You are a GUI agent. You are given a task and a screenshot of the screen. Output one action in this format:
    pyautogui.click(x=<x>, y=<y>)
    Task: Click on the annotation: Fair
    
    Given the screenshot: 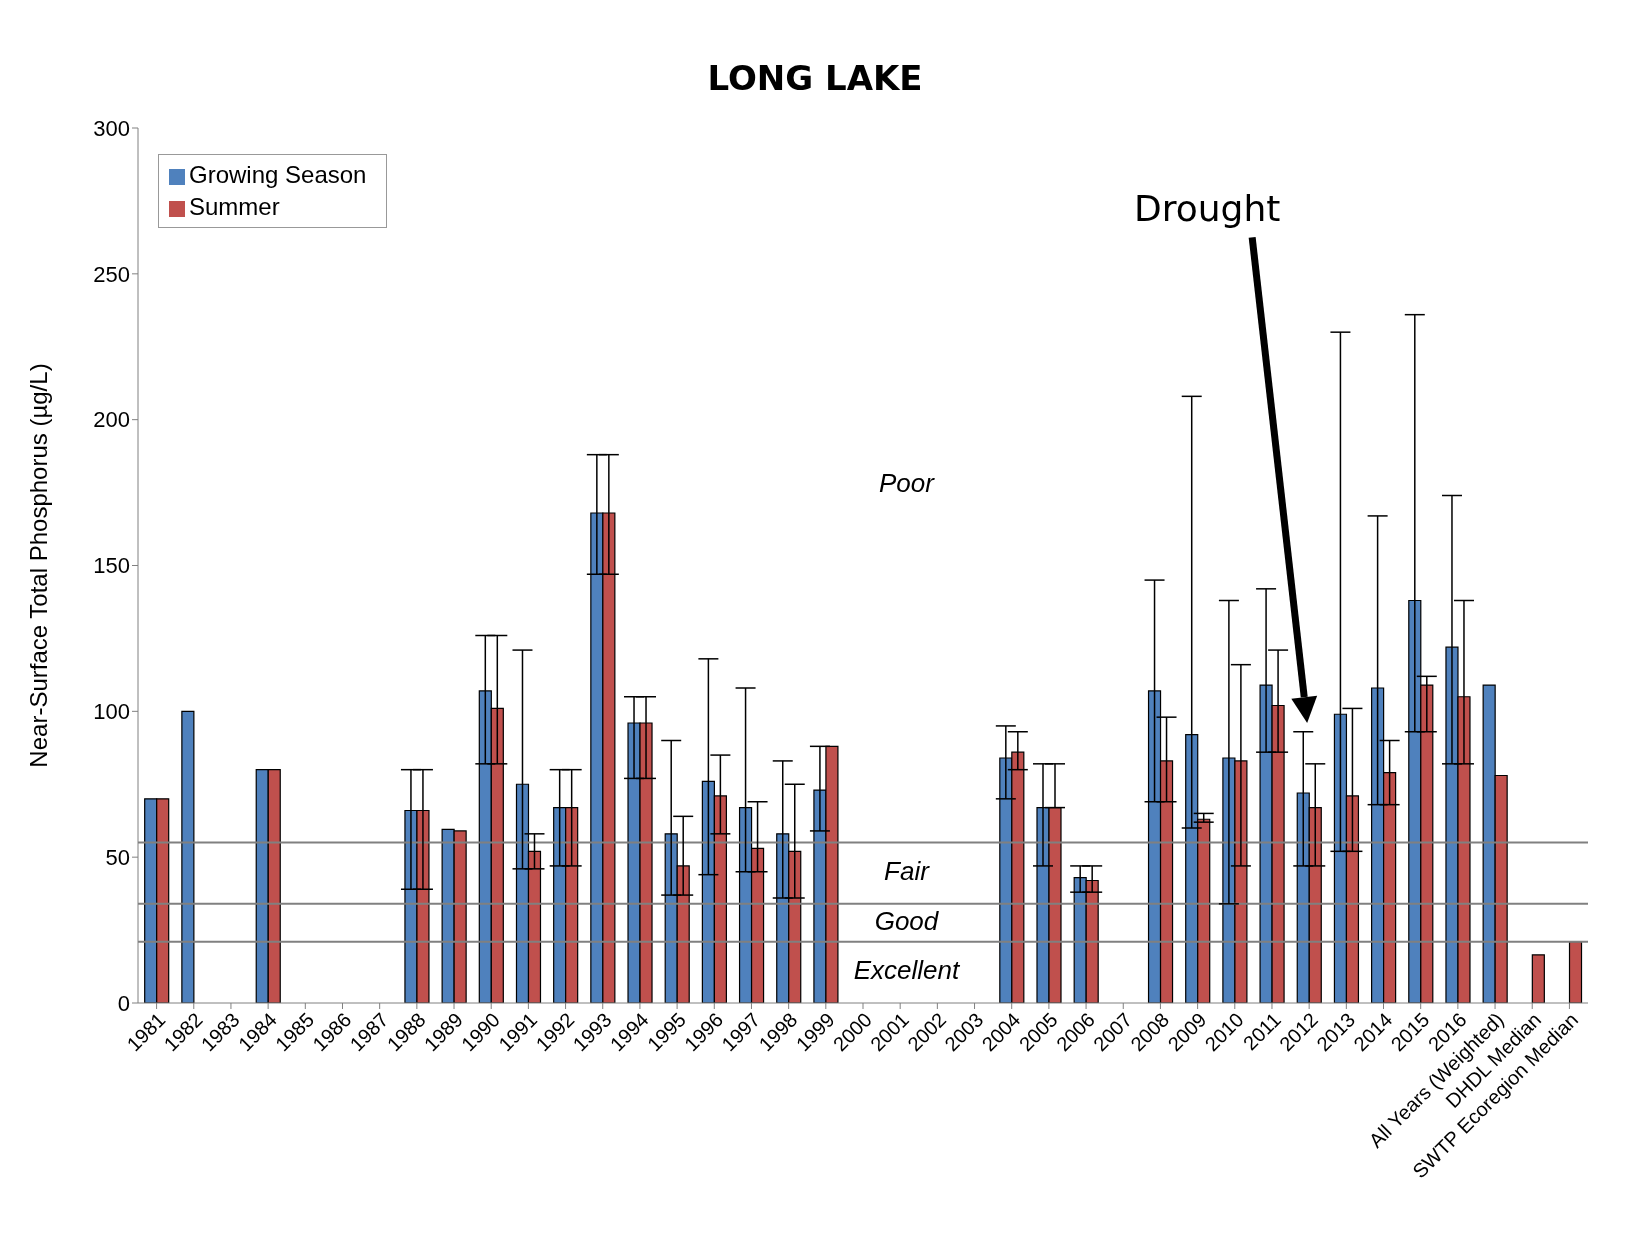 What is the action you would take?
    pyautogui.click(x=907, y=871)
    